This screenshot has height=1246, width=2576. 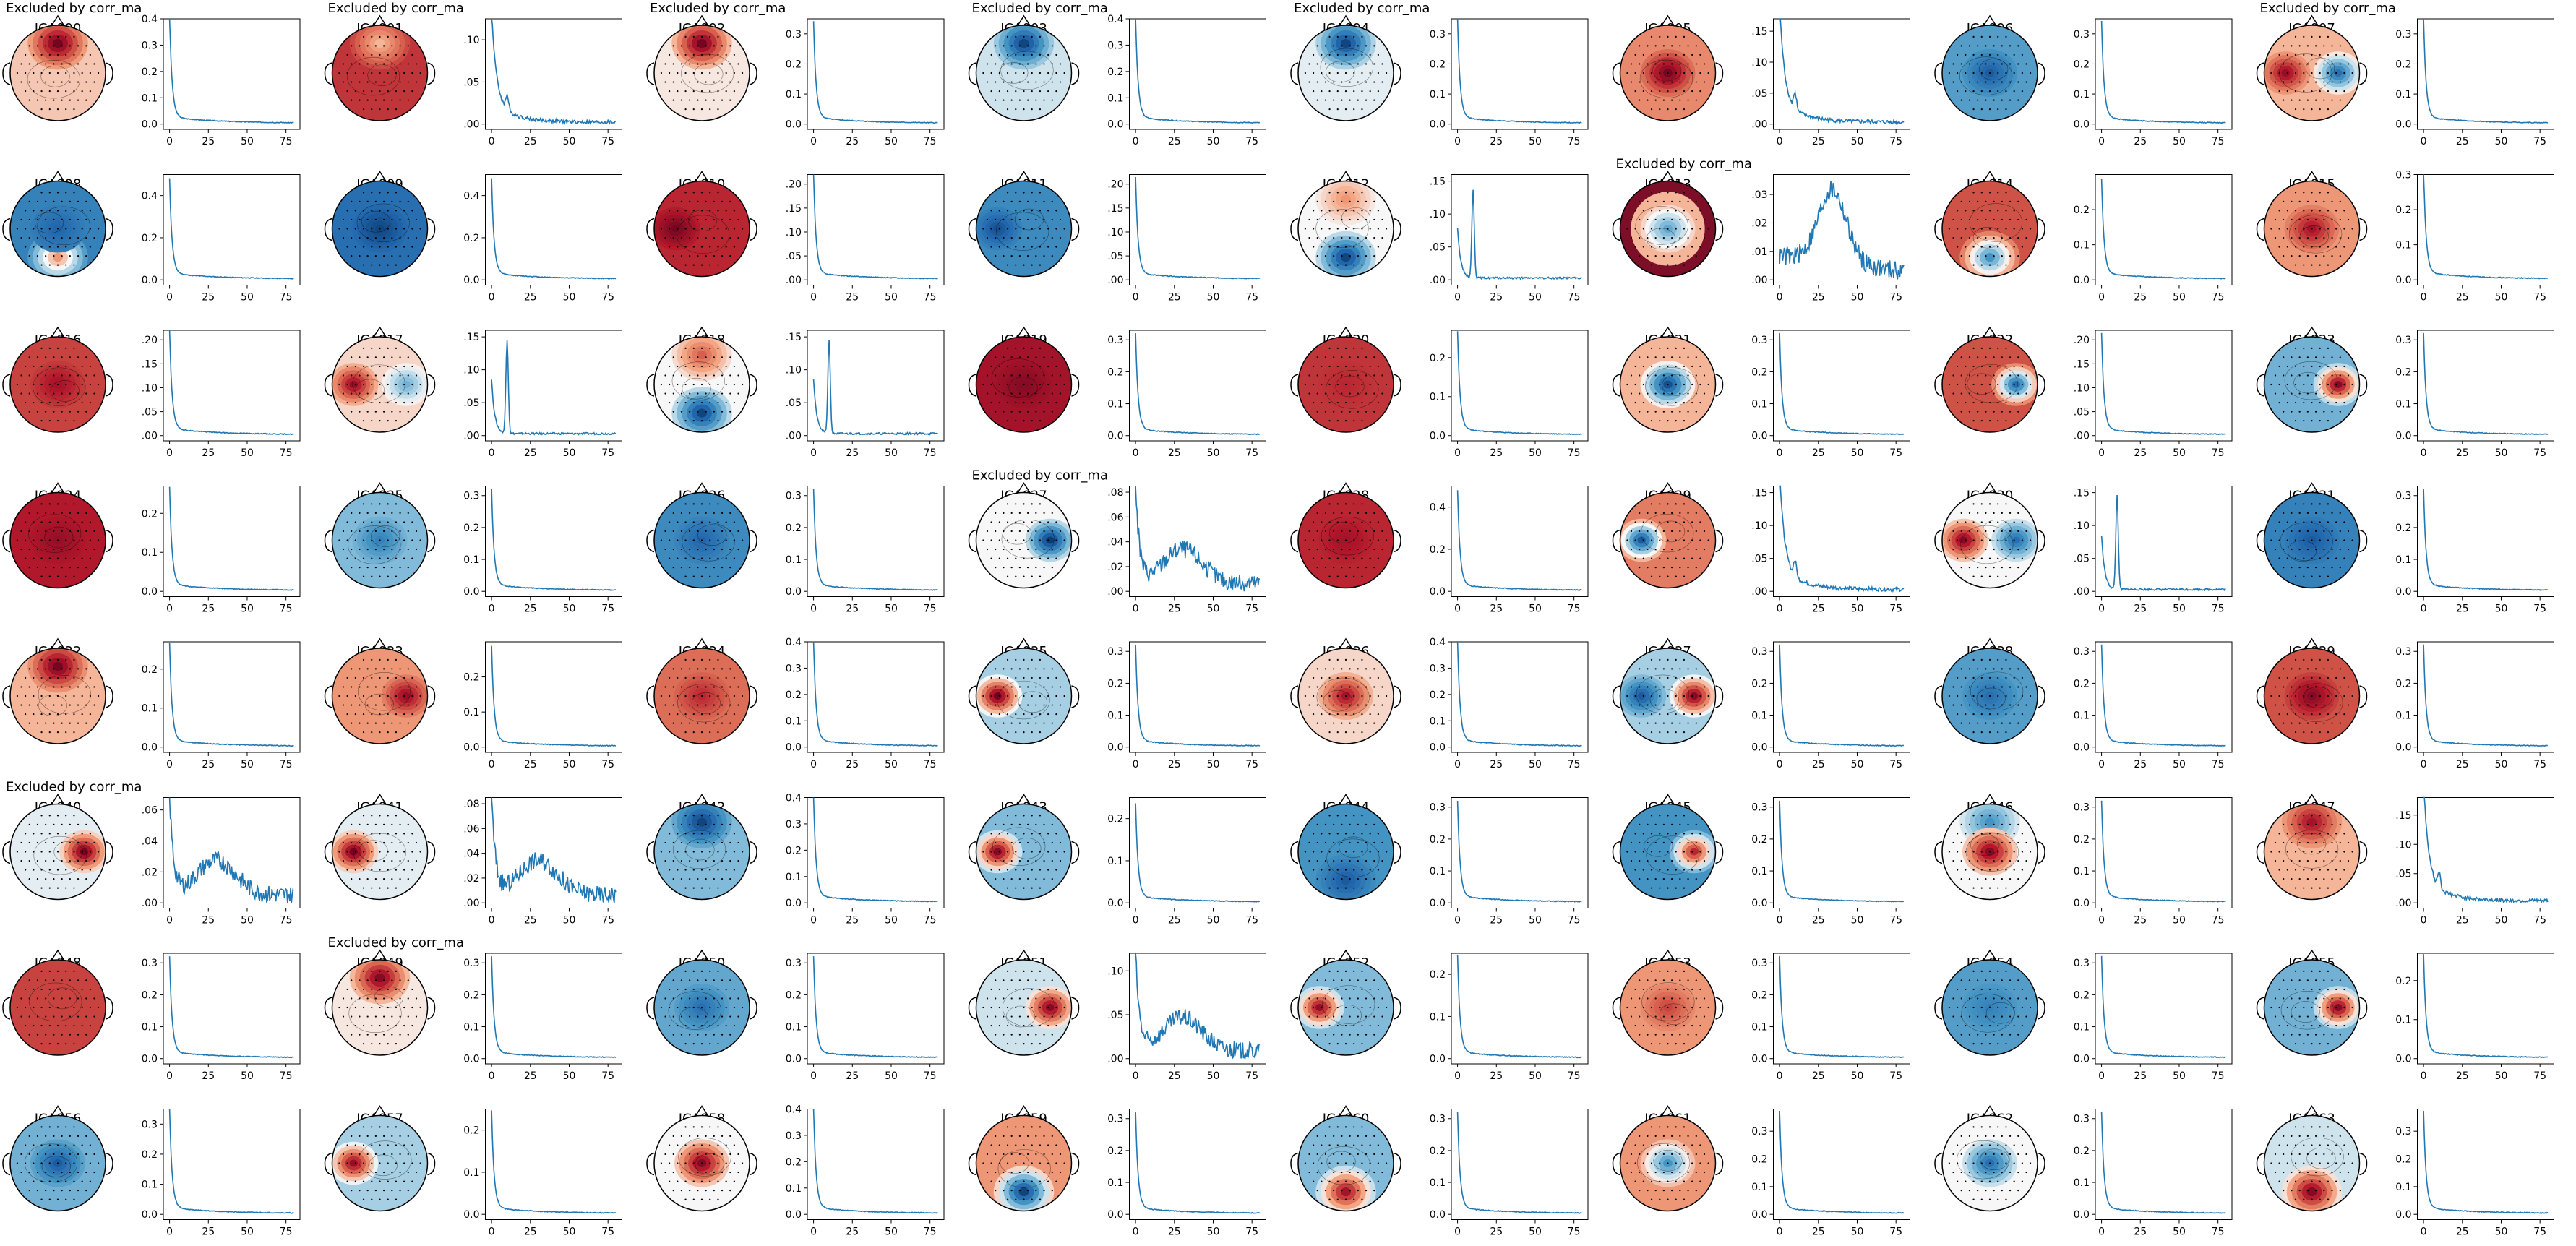 What do you see at coordinates (74, 8) in the screenshot?
I see `excluded-label: Excluded by corr_ma` at bounding box center [74, 8].